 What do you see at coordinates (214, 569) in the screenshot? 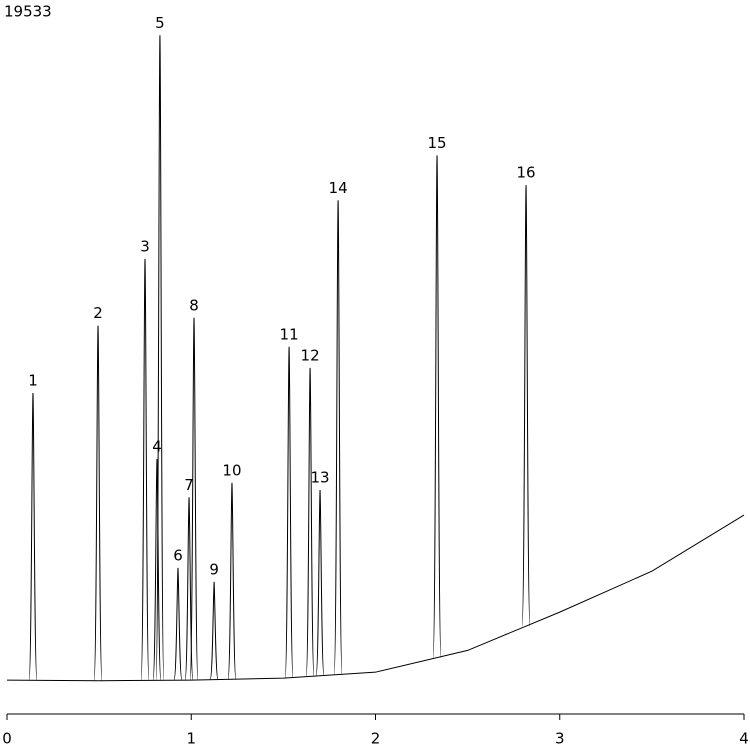
I see `peak-label: 9` at bounding box center [214, 569].